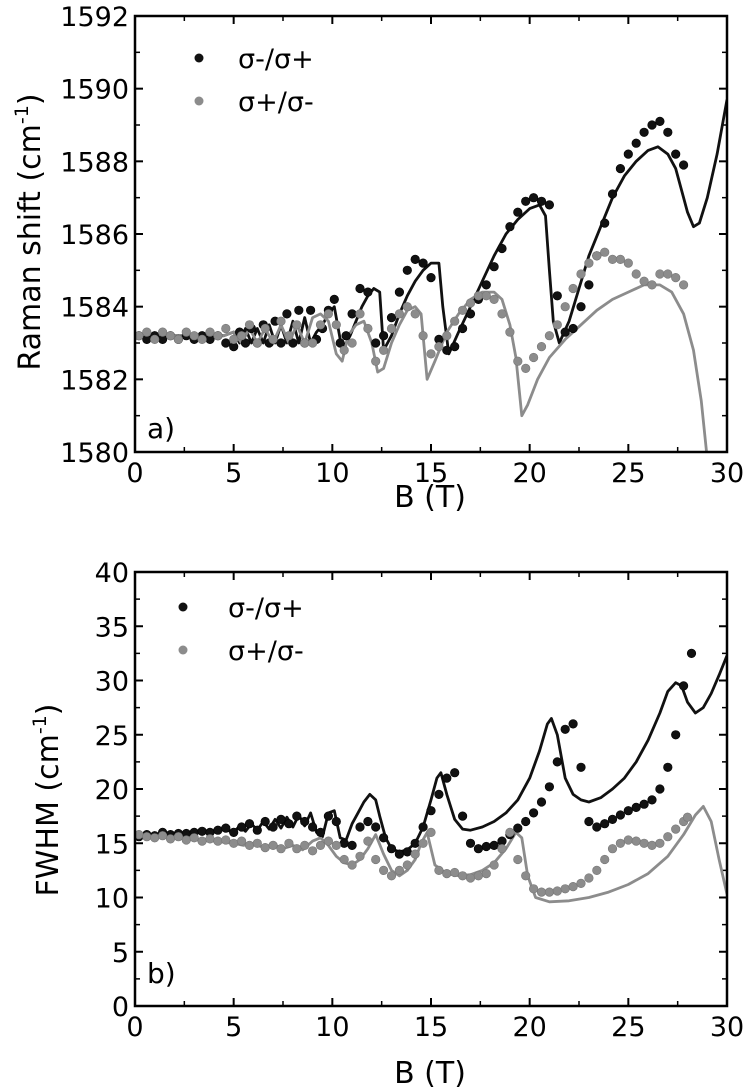 This screenshot has width=747, height=1091. What do you see at coordinates (431, 854) in the screenshot?
I see `panel-b-model-line-gray` at bounding box center [431, 854].